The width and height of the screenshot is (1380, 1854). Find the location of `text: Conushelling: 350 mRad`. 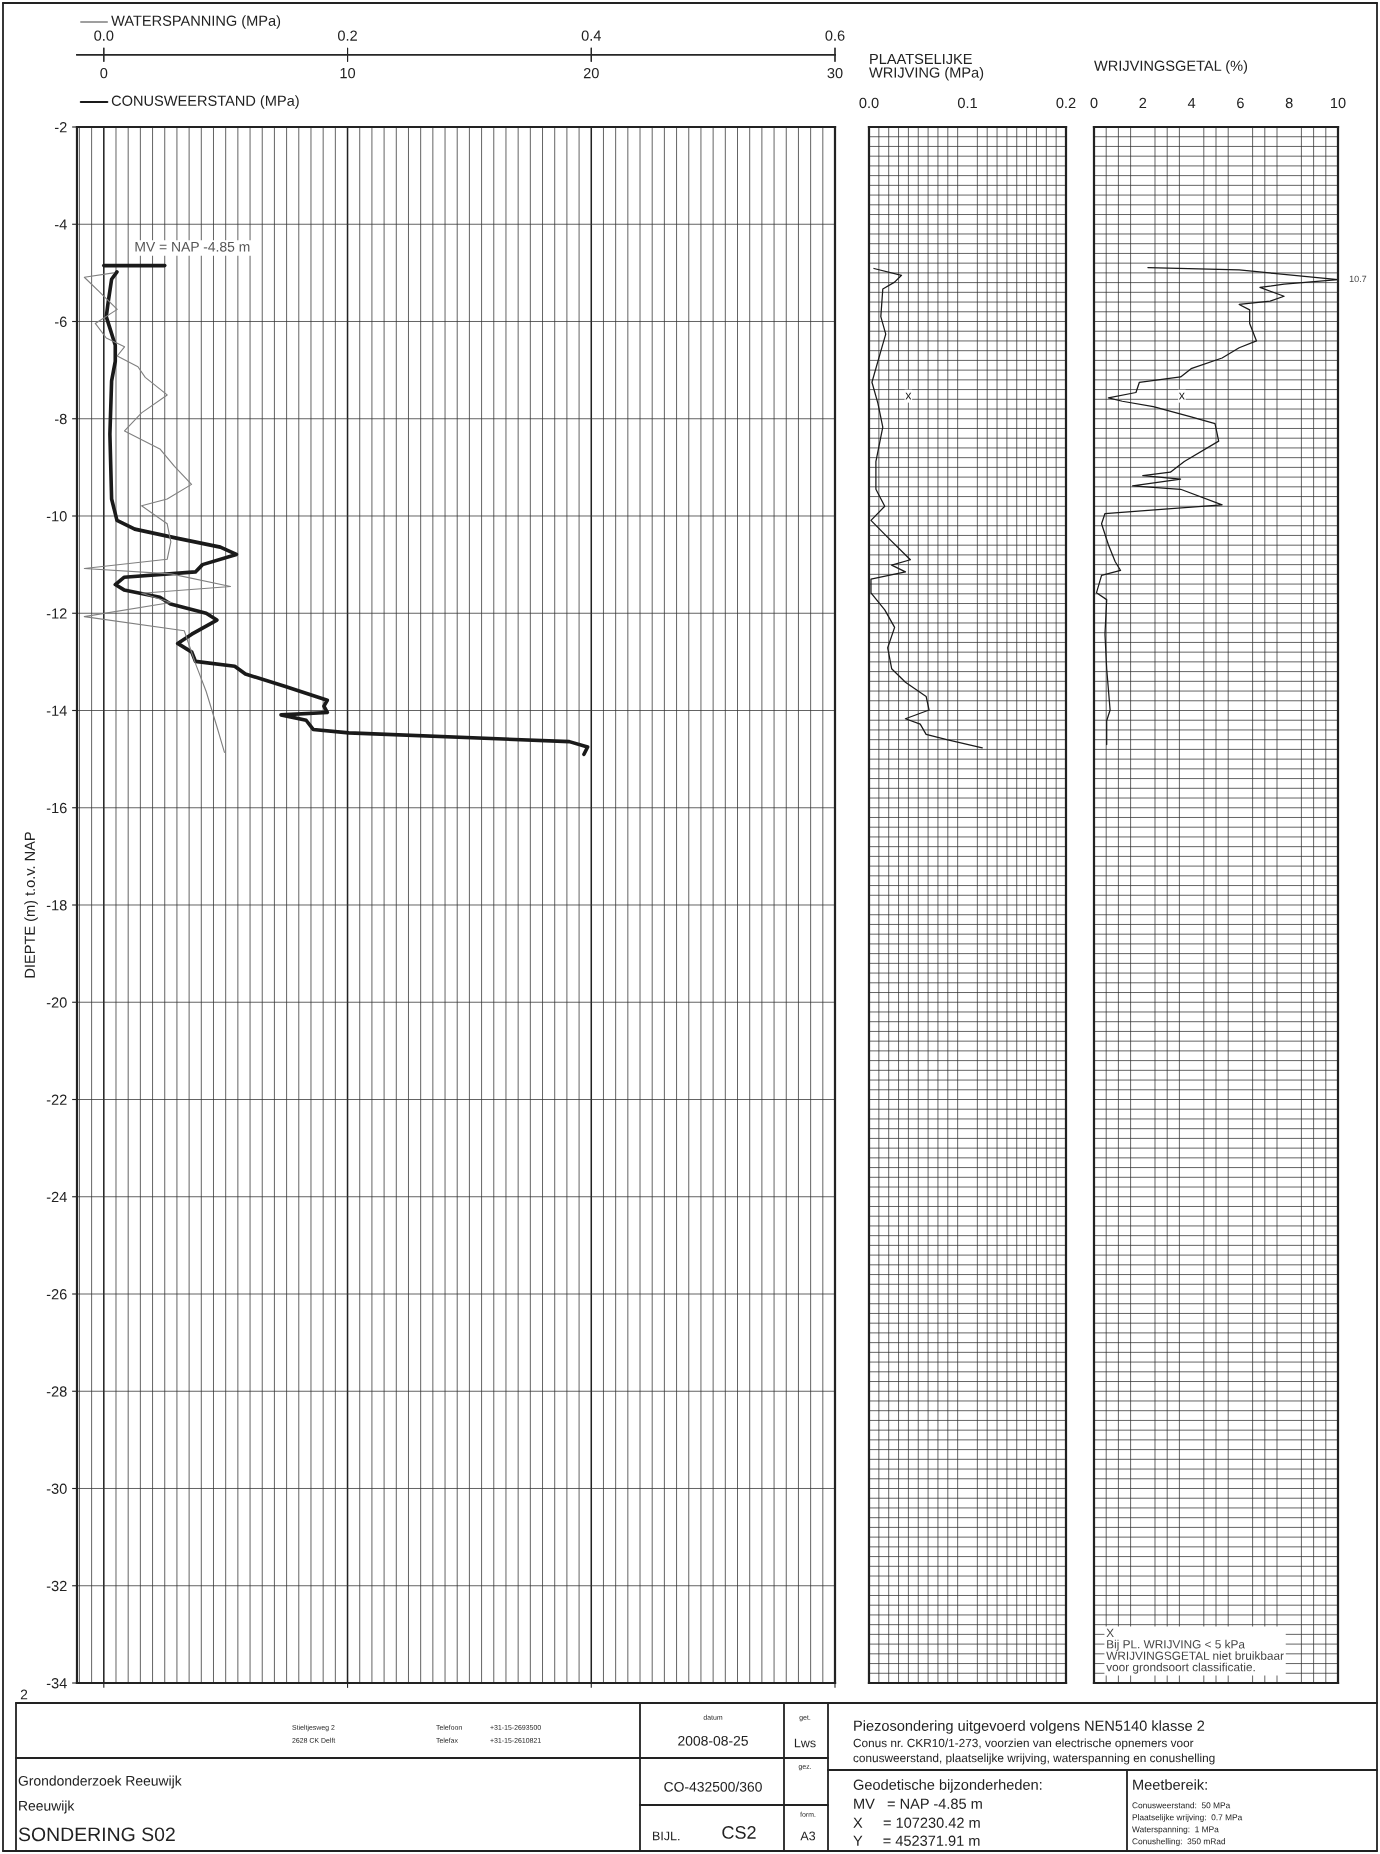

text: Conushelling: 350 mRad is located at coordinates (1179, 1842).